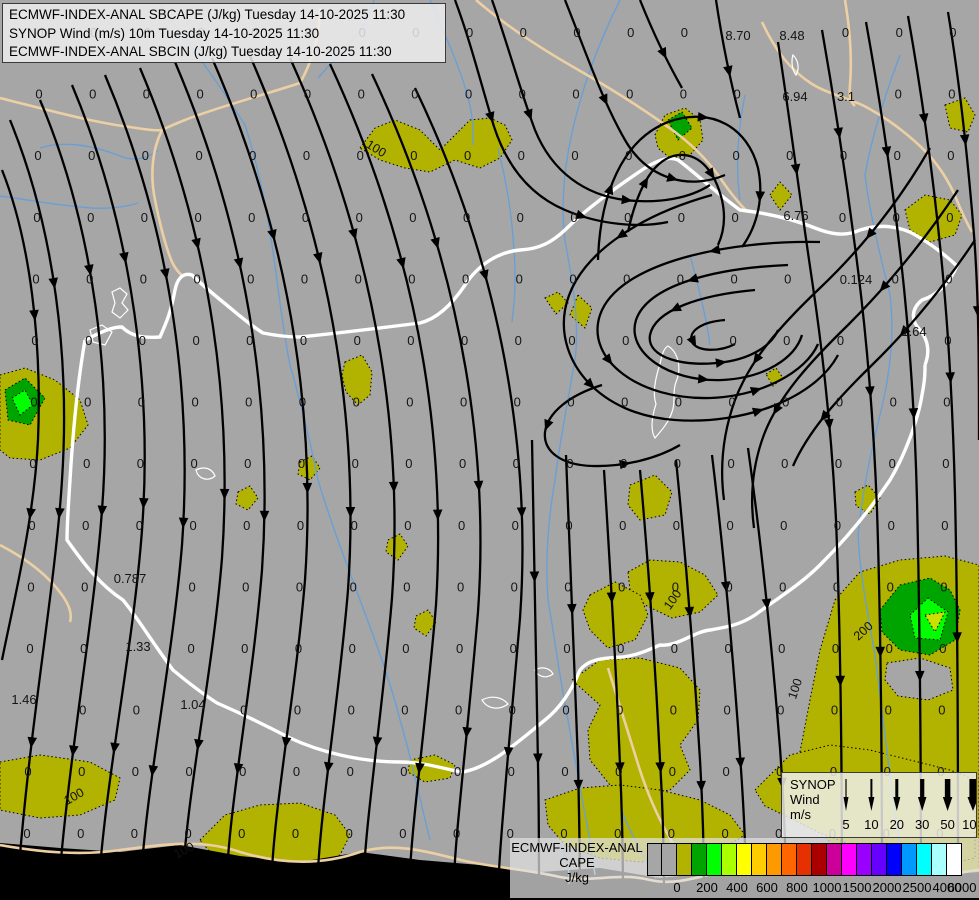 The image size is (979, 900). I want to click on cape-legend-title: ECMWF-INDEX-ANAL CAPE J/kg, so click(577, 862).